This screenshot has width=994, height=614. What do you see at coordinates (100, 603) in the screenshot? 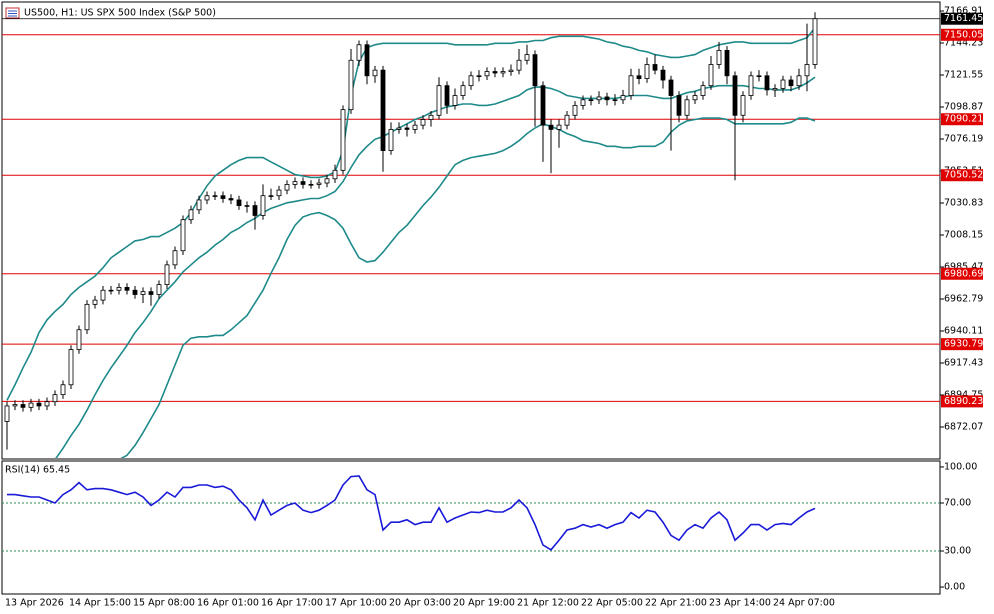
I see `x-tick-label: 14 Apr 15:00` at bounding box center [100, 603].